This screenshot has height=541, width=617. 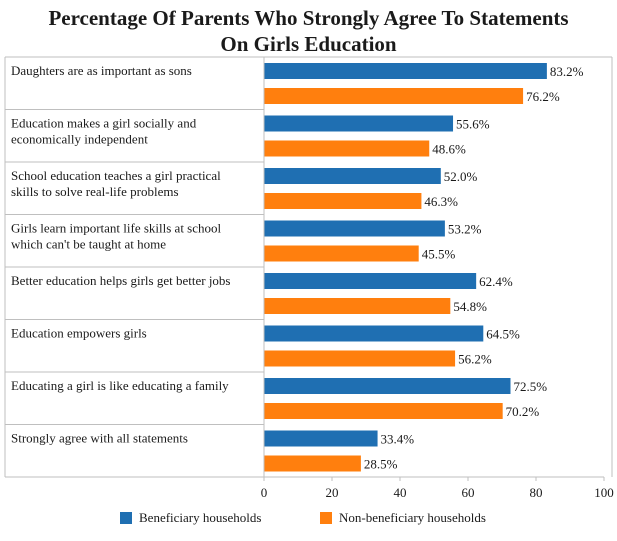 I want to click on category-label: economically independent, so click(x=79, y=139).